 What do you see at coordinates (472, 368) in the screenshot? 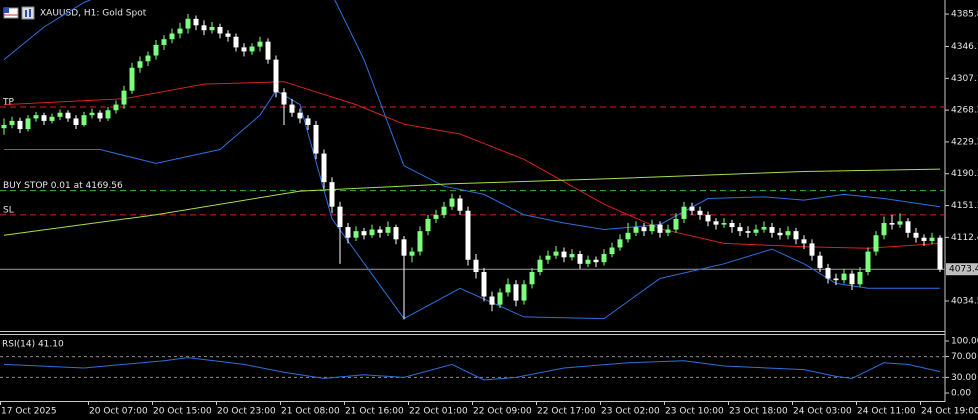
I see `rsi-plot` at bounding box center [472, 368].